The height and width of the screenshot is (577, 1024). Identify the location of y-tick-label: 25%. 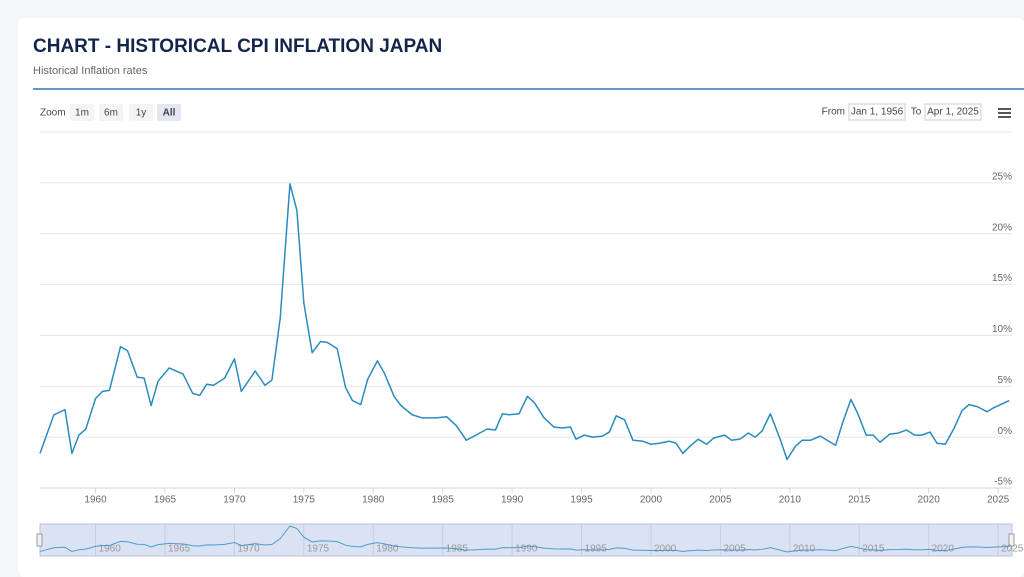
(1002, 176).